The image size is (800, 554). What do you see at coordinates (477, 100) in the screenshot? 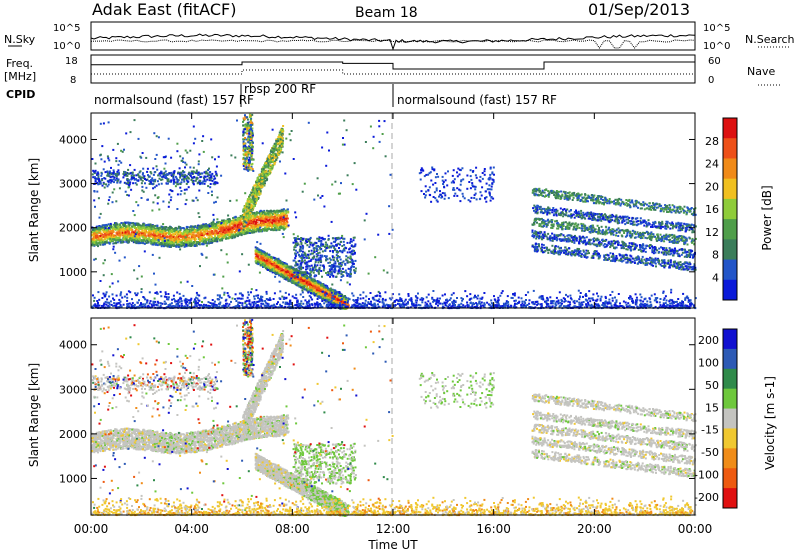
I see `cpid-program-3: normalsound (fast) 157 RF` at bounding box center [477, 100].